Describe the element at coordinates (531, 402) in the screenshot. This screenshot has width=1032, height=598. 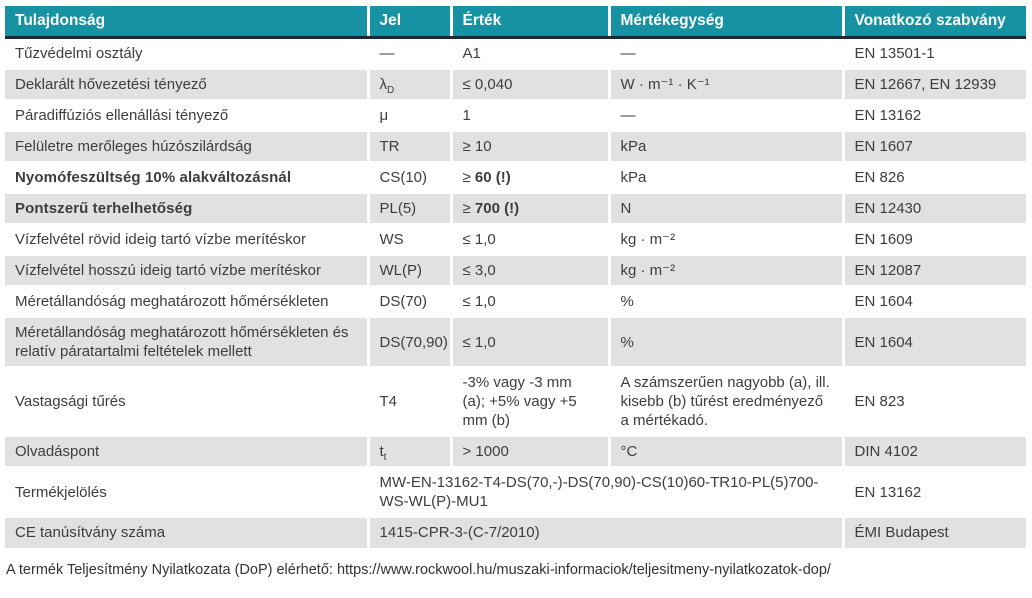
I see `cell-value: -3% vagy -3 mm (a); +5% vagy +5 mm (b)` at that location.